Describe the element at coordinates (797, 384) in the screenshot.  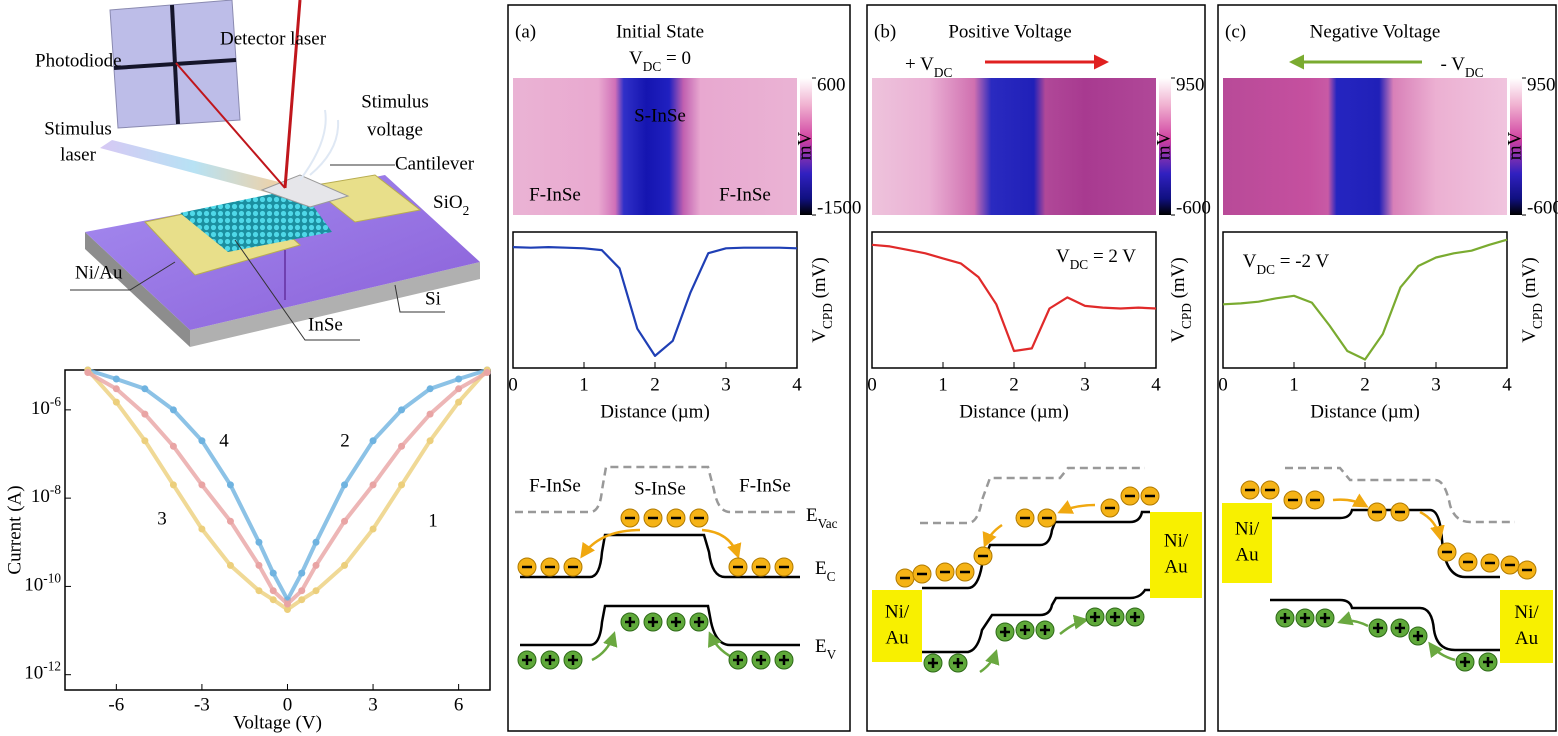
I see `x-tick-label: 4` at that location.